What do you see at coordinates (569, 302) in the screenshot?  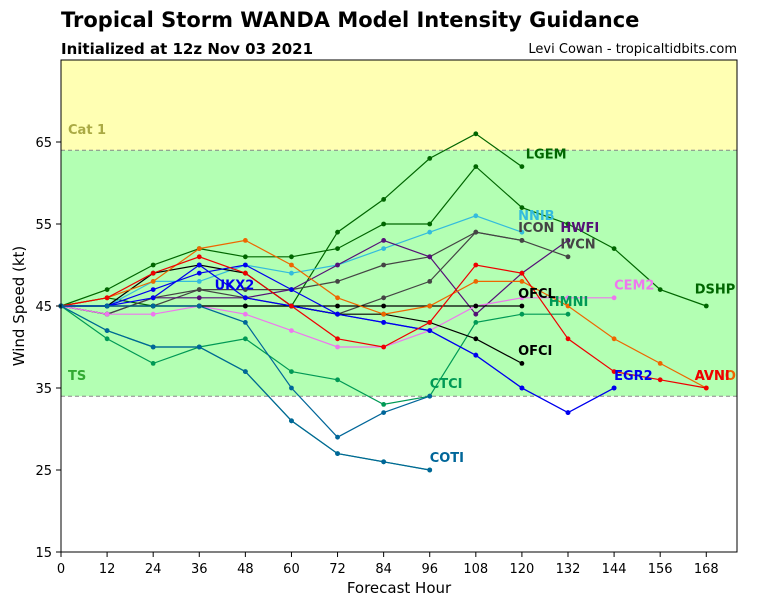 I see `series-label-hmni: HMNI` at bounding box center [569, 302].